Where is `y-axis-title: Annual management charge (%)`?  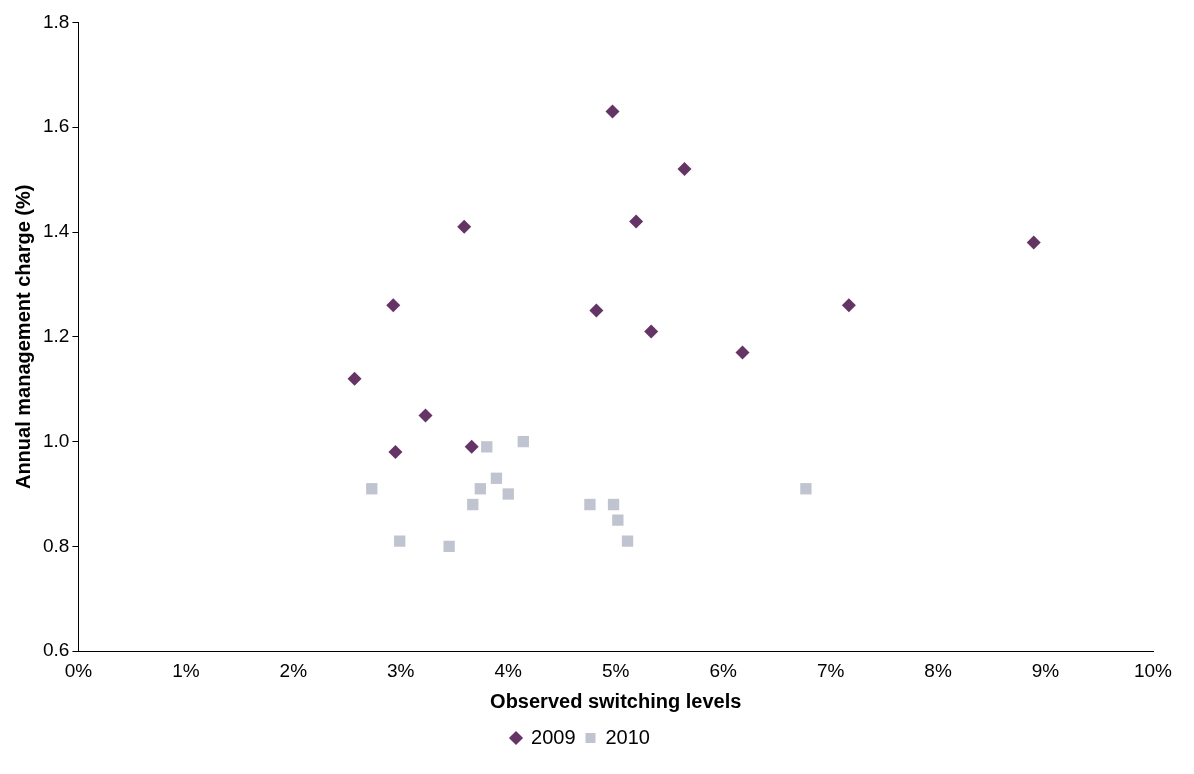 y-axis-title: Annual management charge (%) is located at coordinates (22, 337).